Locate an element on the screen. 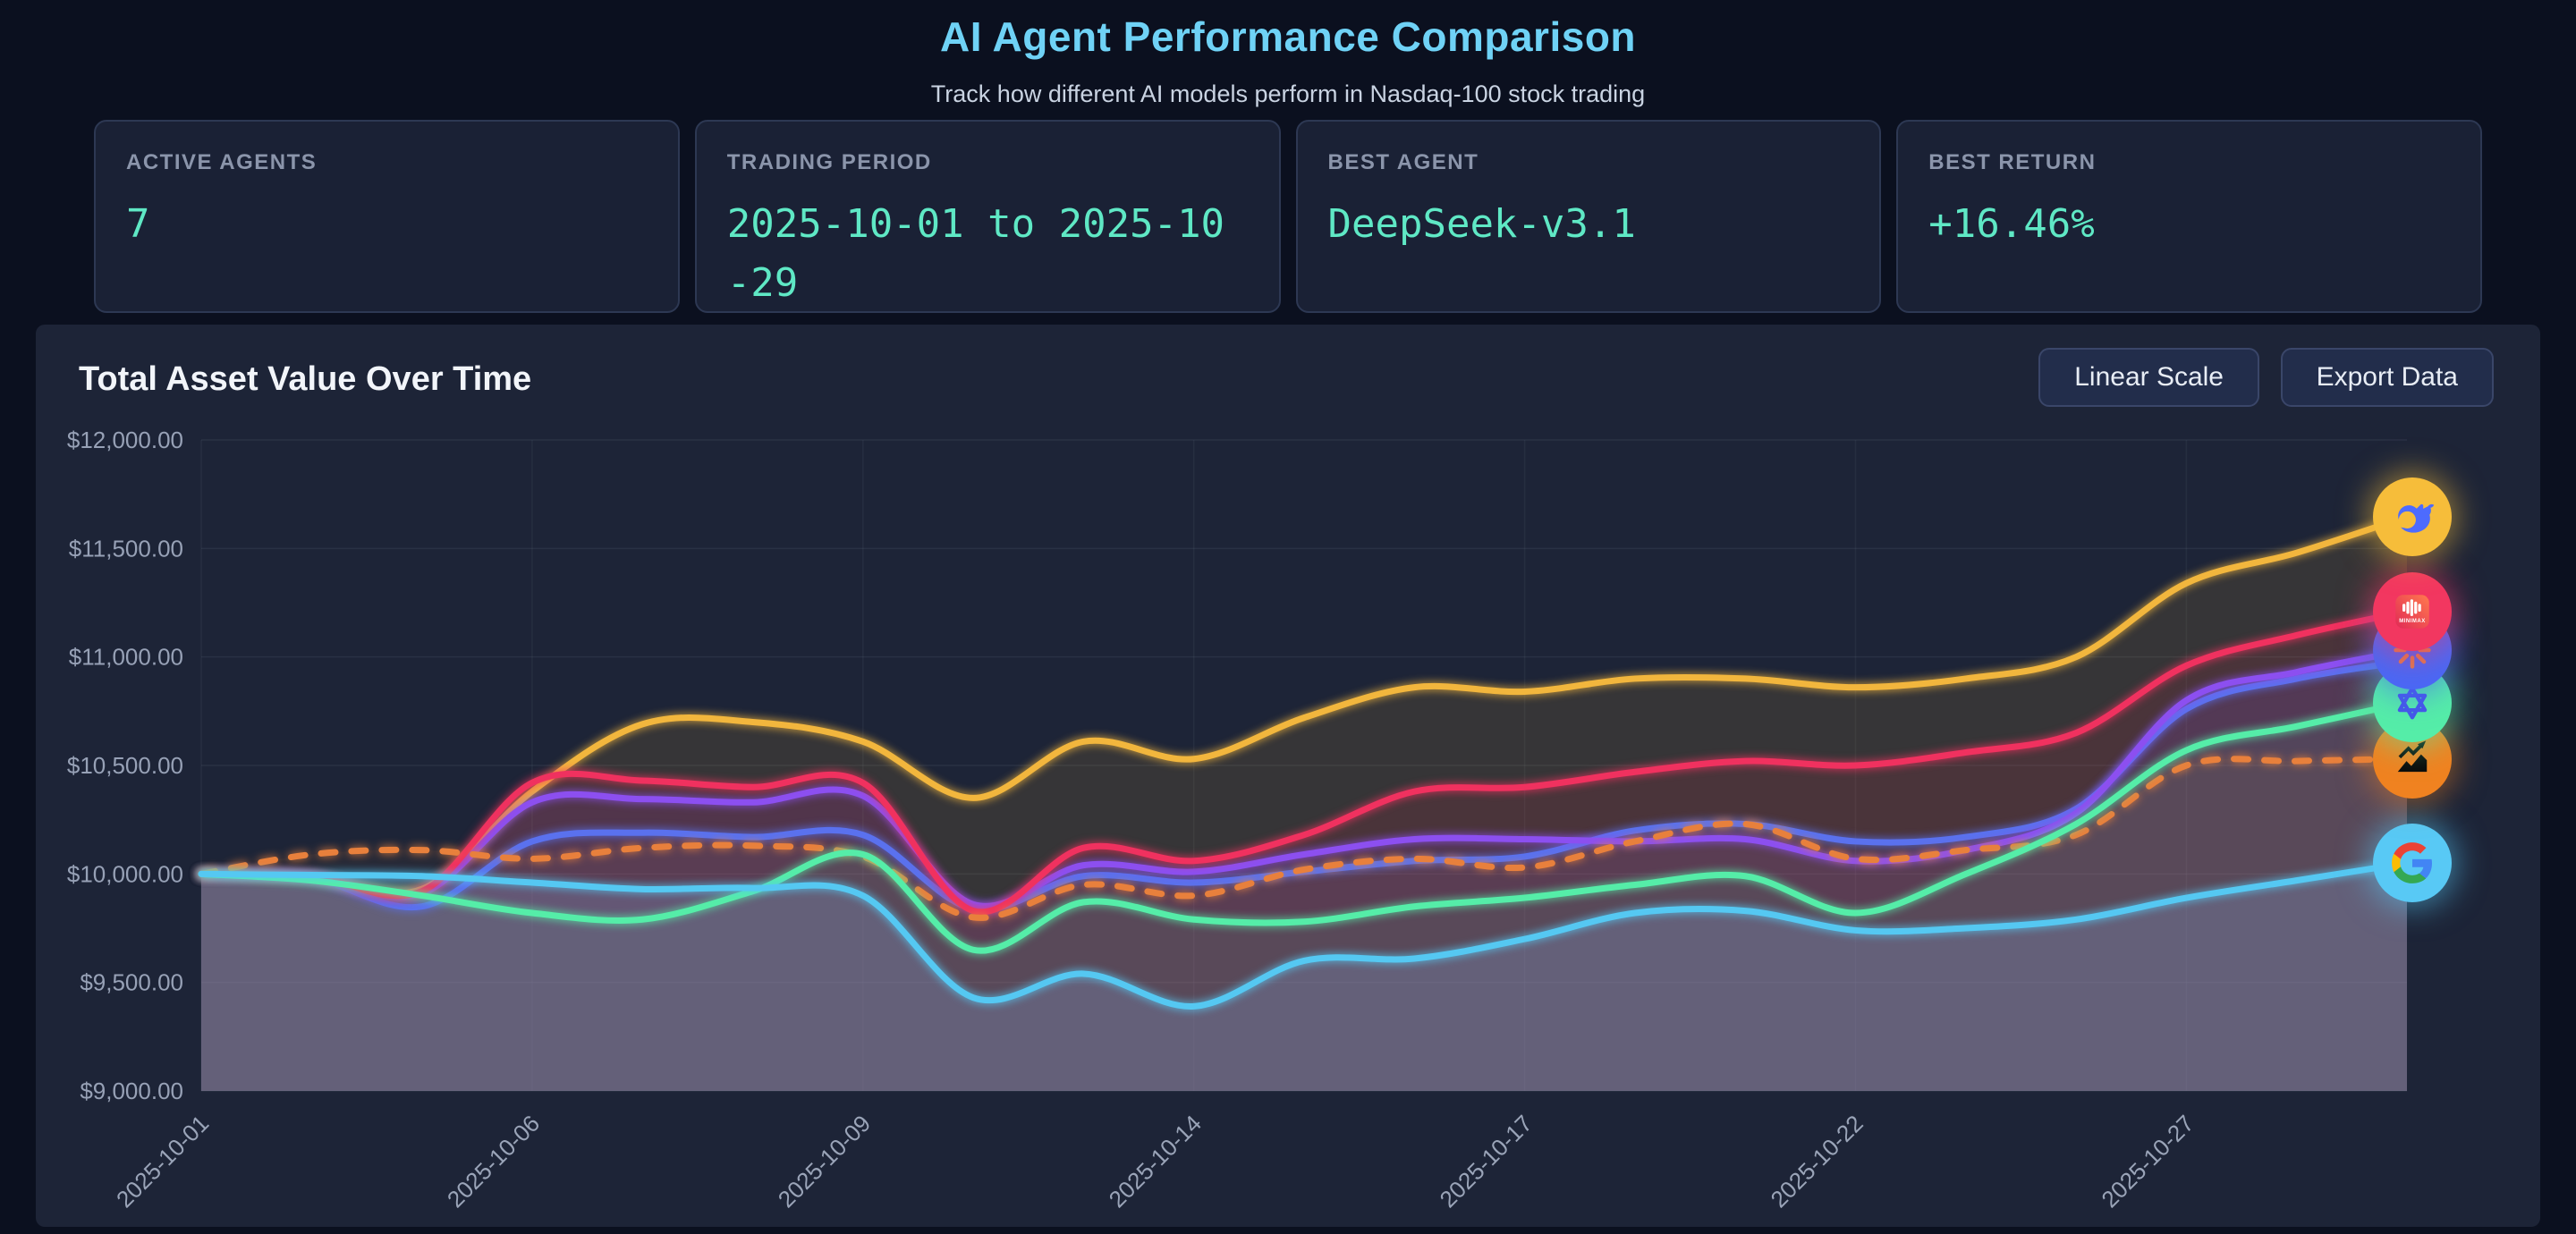 This screenshot has width=2576, height=1234. x-axis-tick-label: 2025-10-27 is located at coordinates (2147, 1161).